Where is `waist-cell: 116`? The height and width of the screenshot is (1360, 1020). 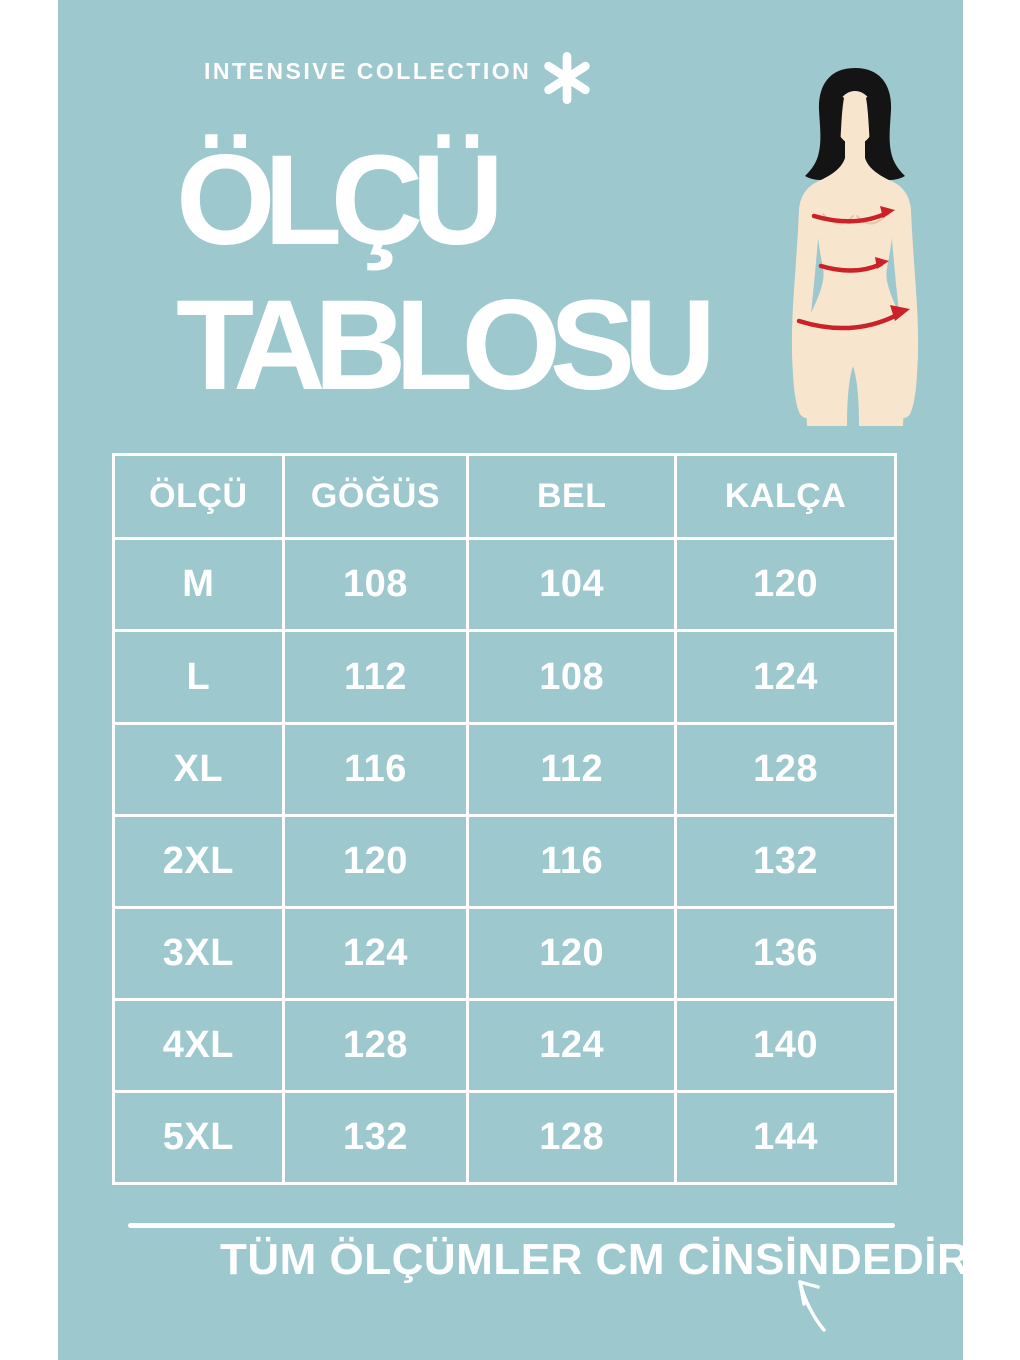 waist-cell: 116 is located at coordinates (572, 861).